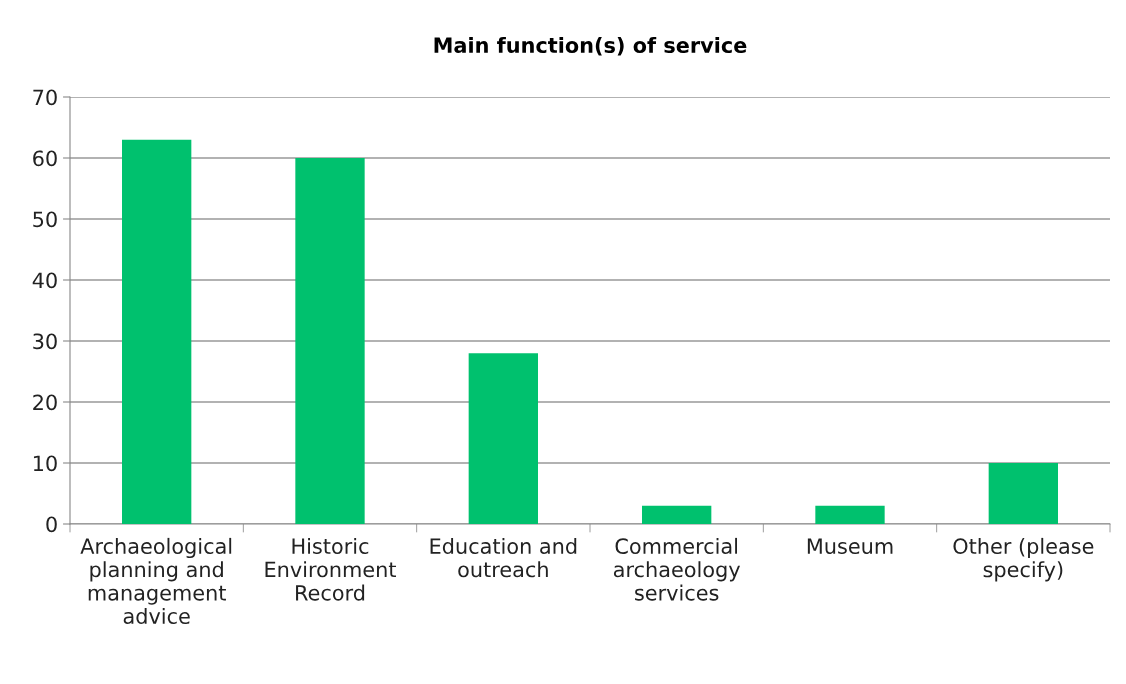 The height and width of the screenshot is (684, 1126). Describe the element at coordinates (503, 557) in the screenshot. I see `x-tick-label: Education and outreach` at that location.